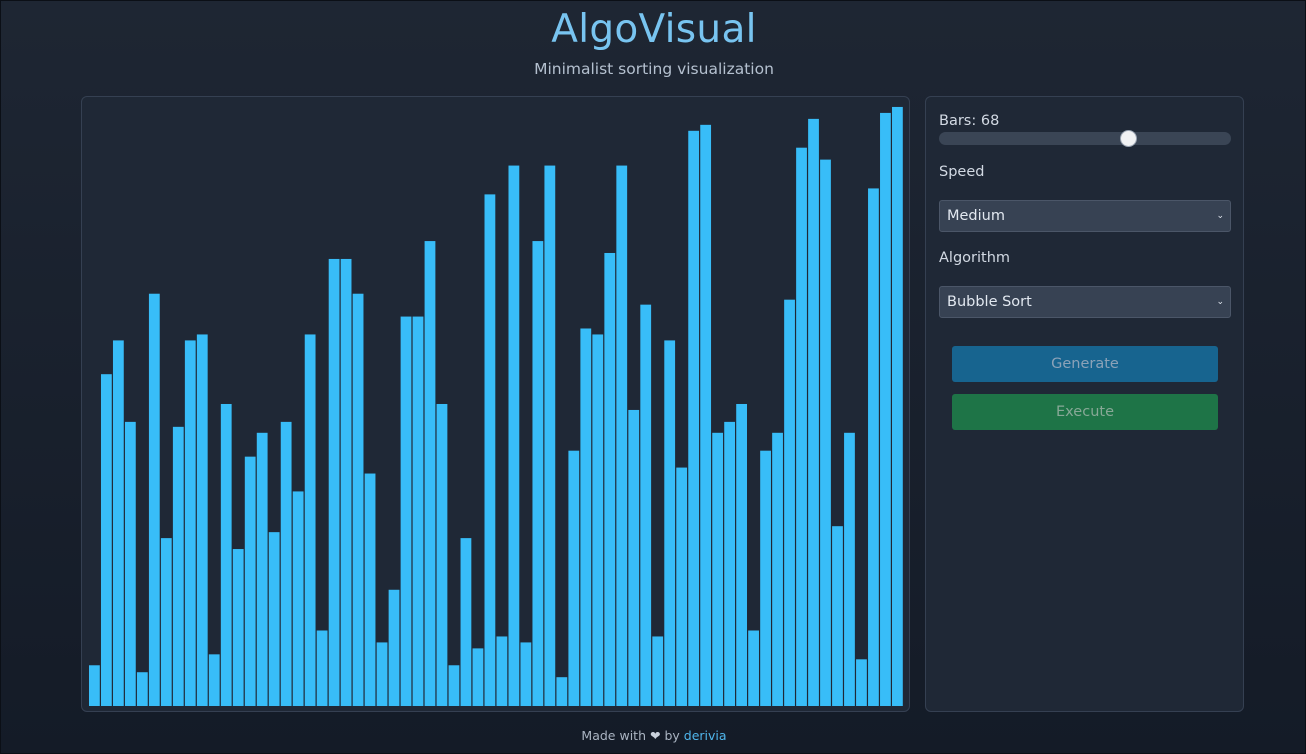 Image resolution: width=1306 pixels, height=754 pixels. I want to click on speed-select: Medium ⌄, so click(1085, 216).